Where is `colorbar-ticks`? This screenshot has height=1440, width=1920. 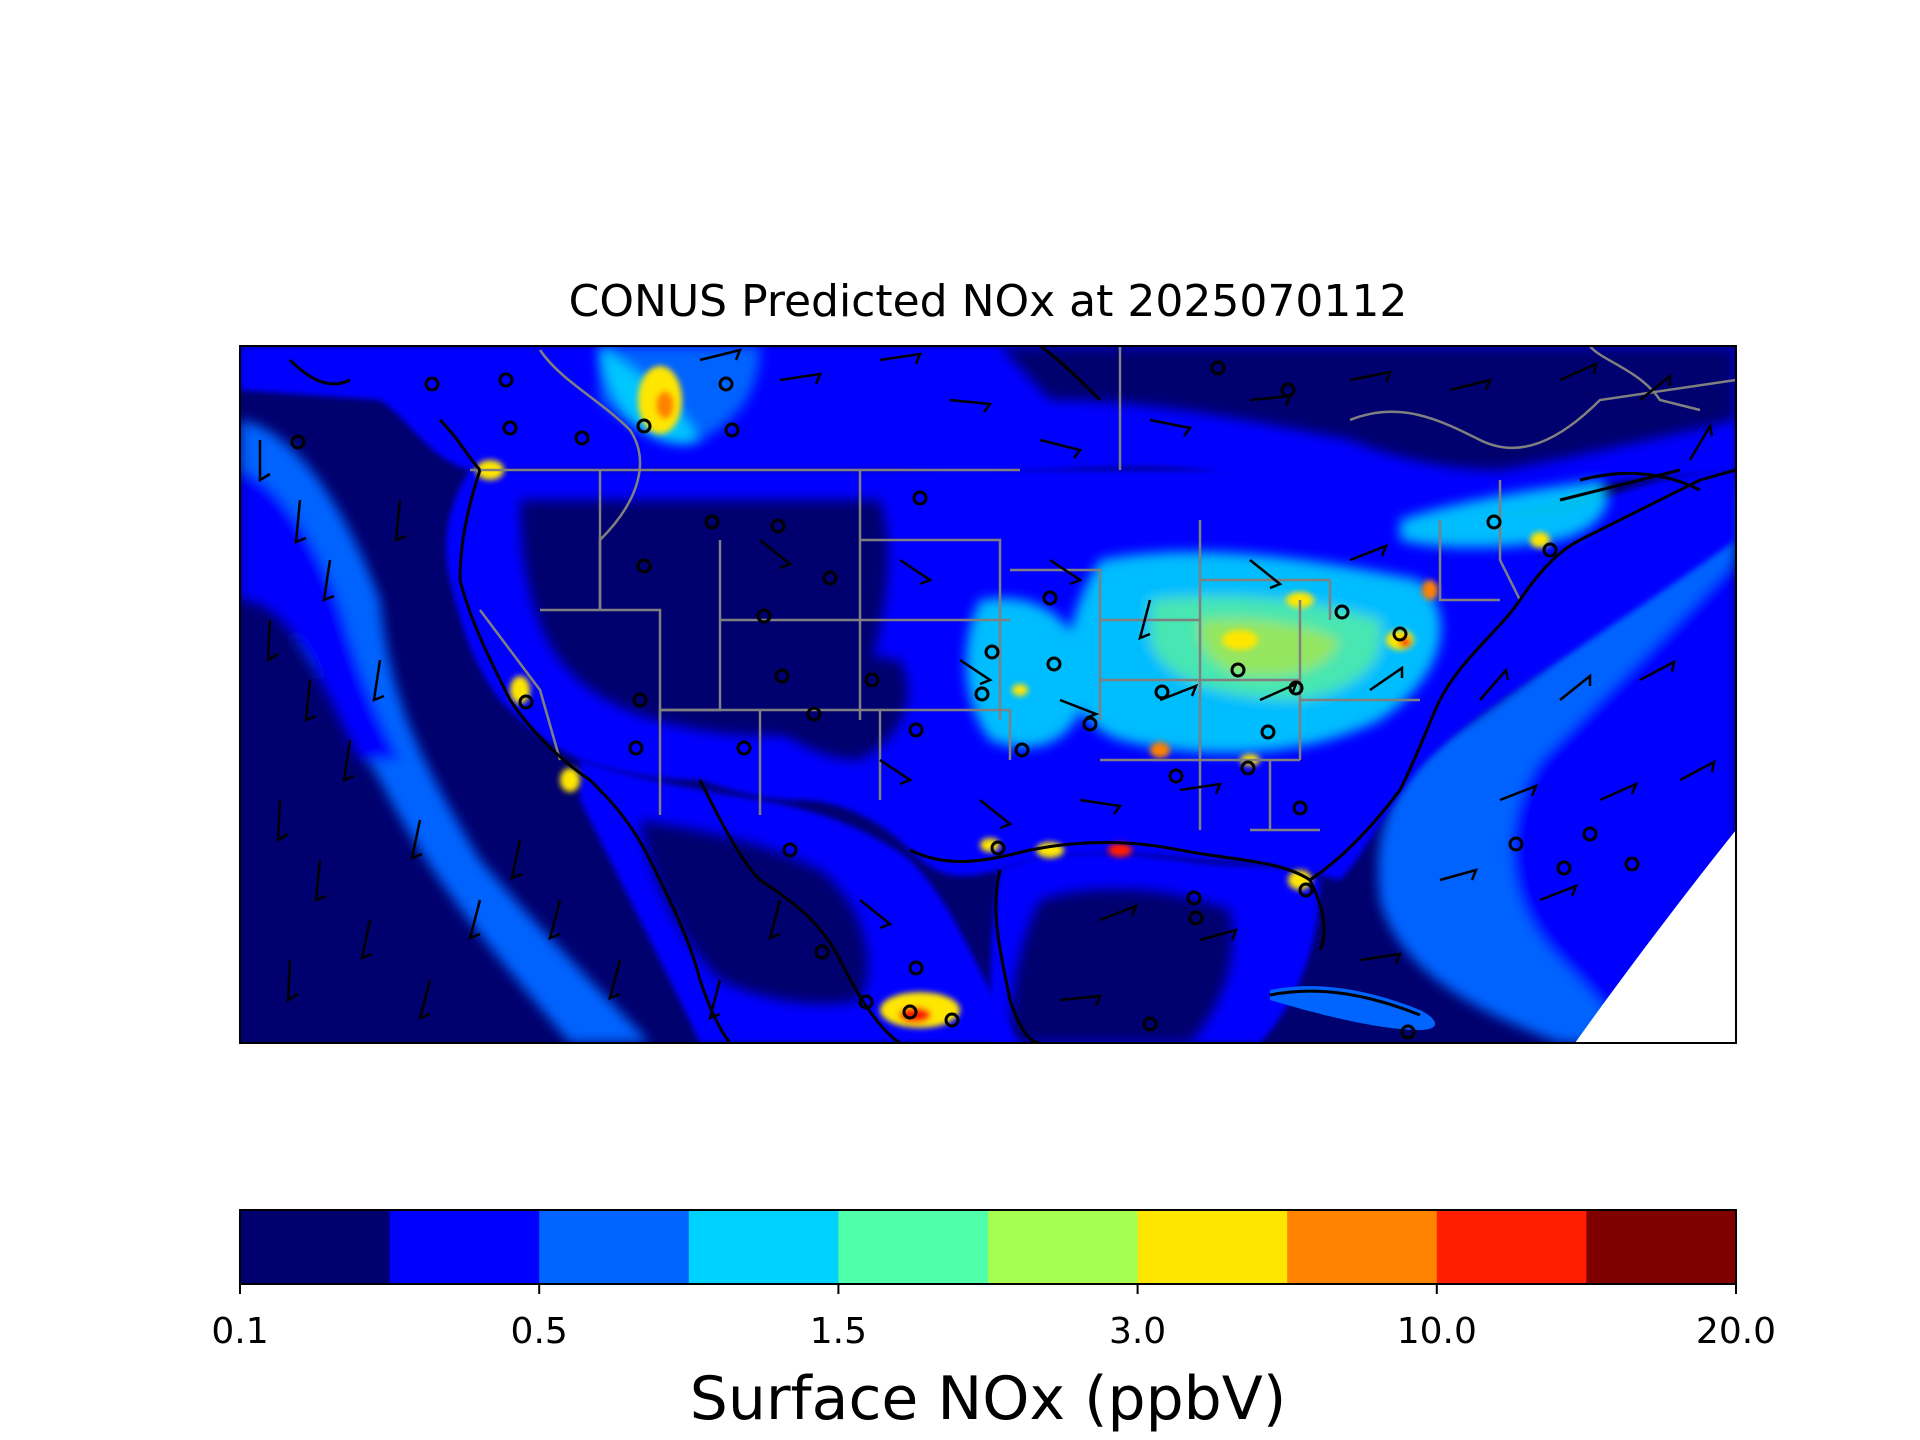
colorbar-ticks is located at coordinates (988, 1289).